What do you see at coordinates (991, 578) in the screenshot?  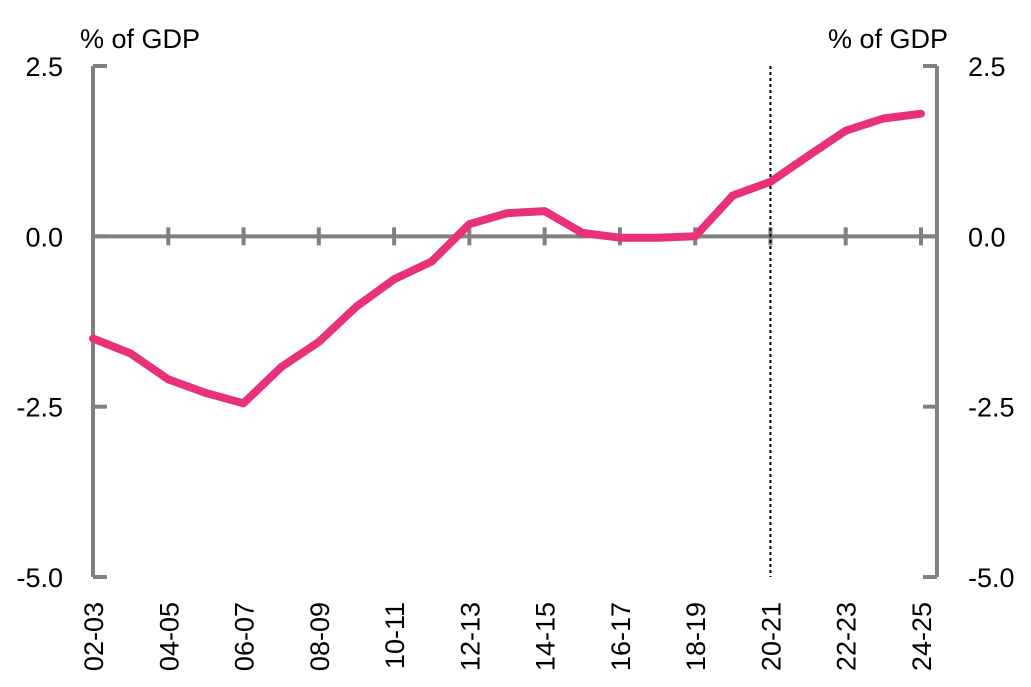 I see `right-y-tick-label: -5.0` at bounding box center [991, 578].